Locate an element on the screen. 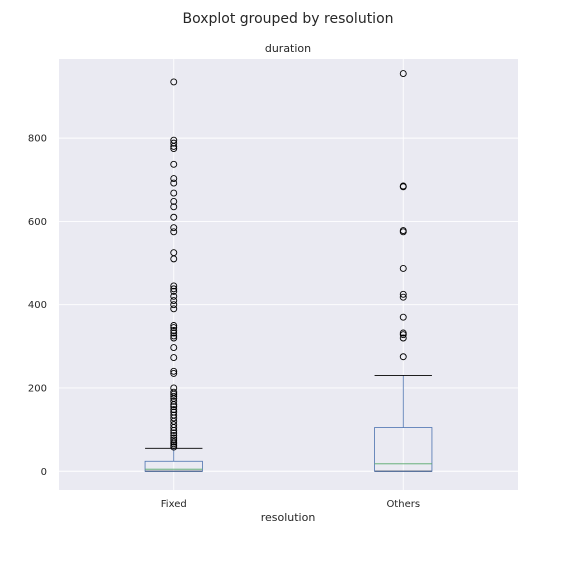 Image resolution: width=576 pixels, height=576 pixels. x-axis-label: resolution is located at coordinates (288, 517).